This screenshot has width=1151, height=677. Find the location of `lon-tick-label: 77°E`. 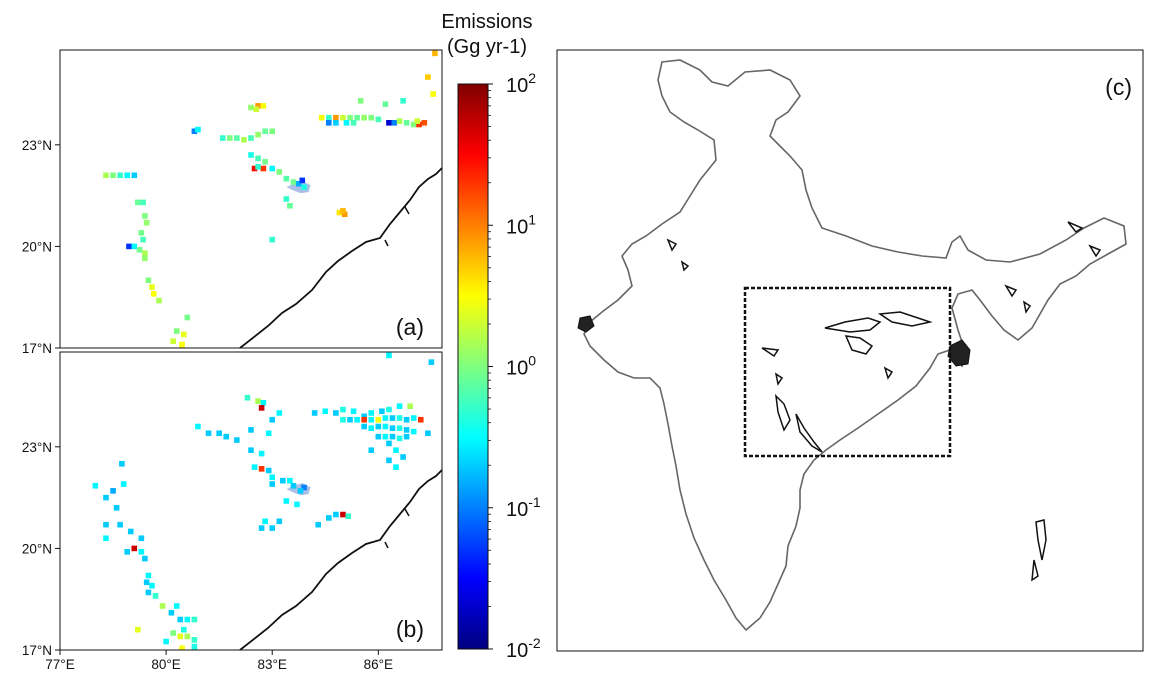

lon-tick-label: 77°E is located at coordinates (59, 664).